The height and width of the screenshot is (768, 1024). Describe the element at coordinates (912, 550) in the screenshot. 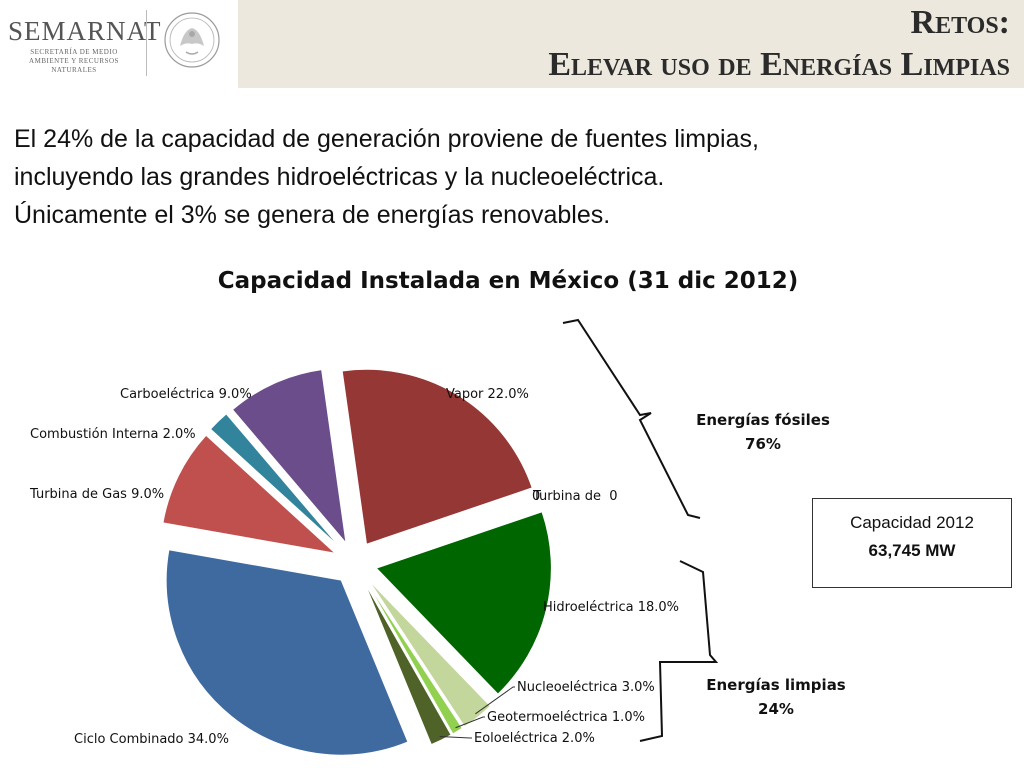

I see `capacity-value: 63,745 MW` at that location.